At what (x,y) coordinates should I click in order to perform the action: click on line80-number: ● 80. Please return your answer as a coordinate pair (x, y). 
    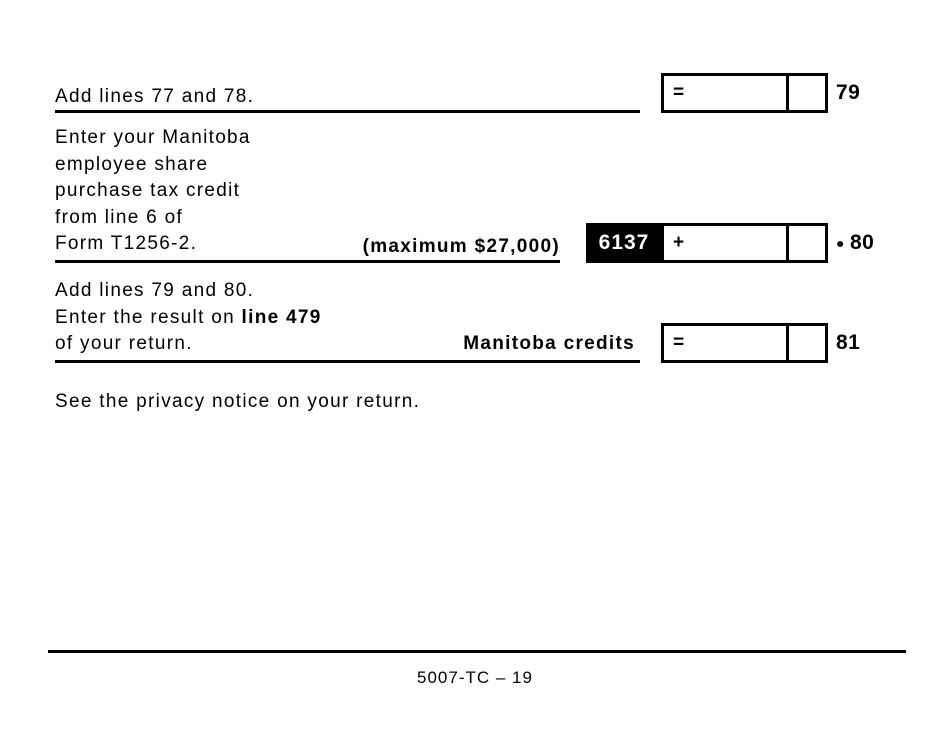
    Looking at the image, I should click on (855, 243).